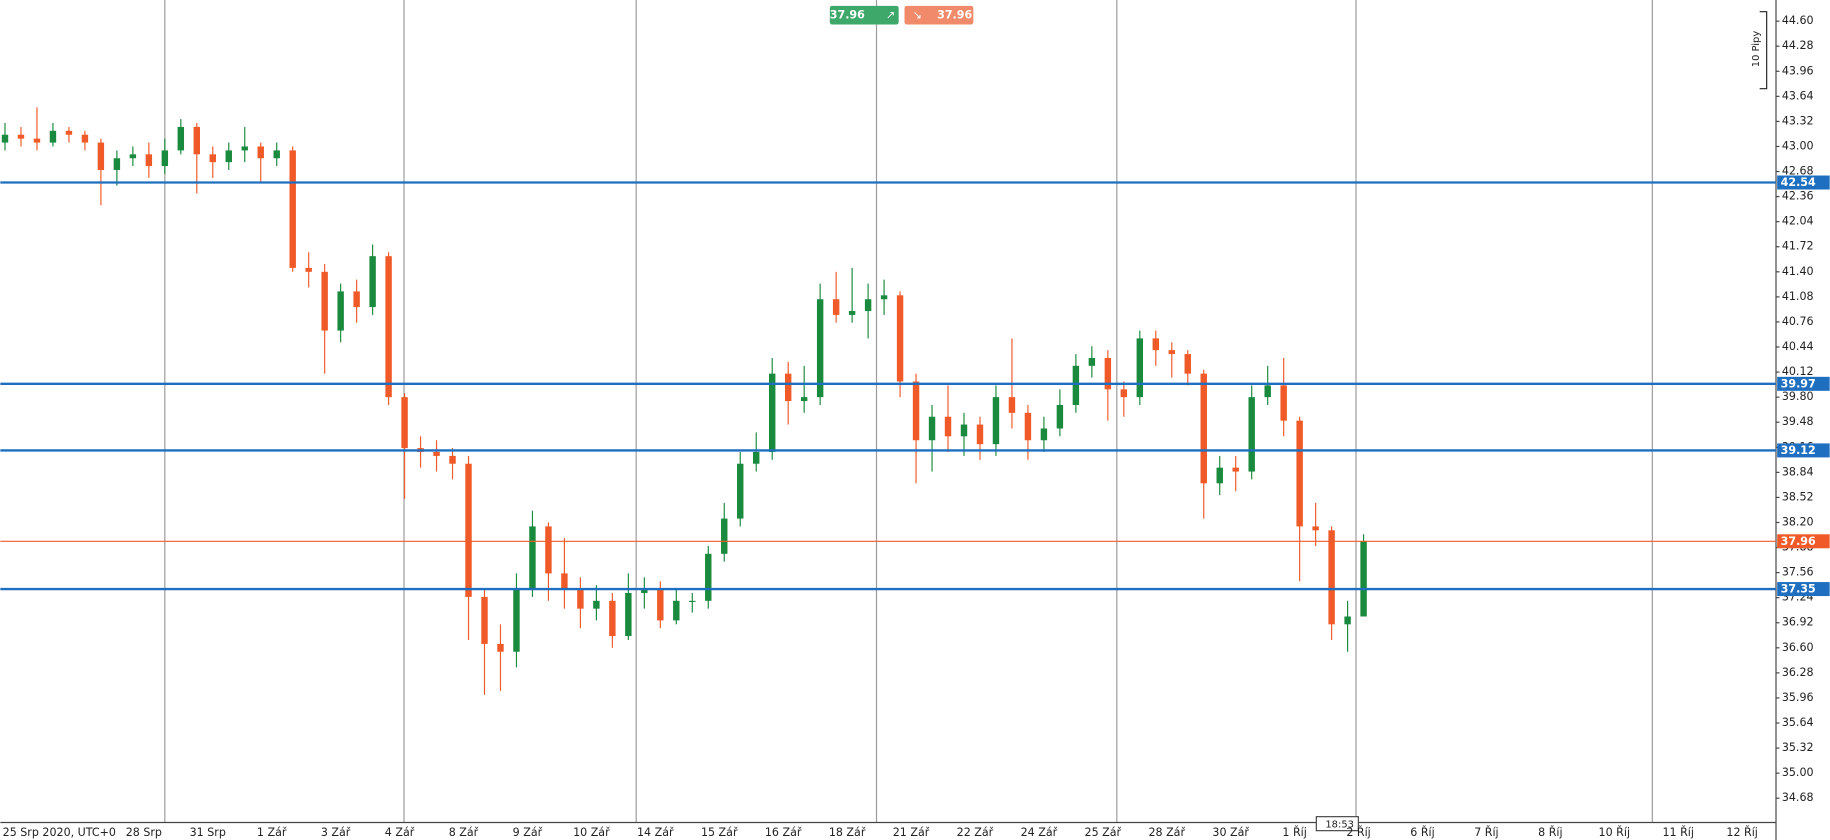 The image size is (1830, 840). Describe the element at coordinates (1798, 271) in the screenshot. I see `y-tick-label: 41.40` at that location.